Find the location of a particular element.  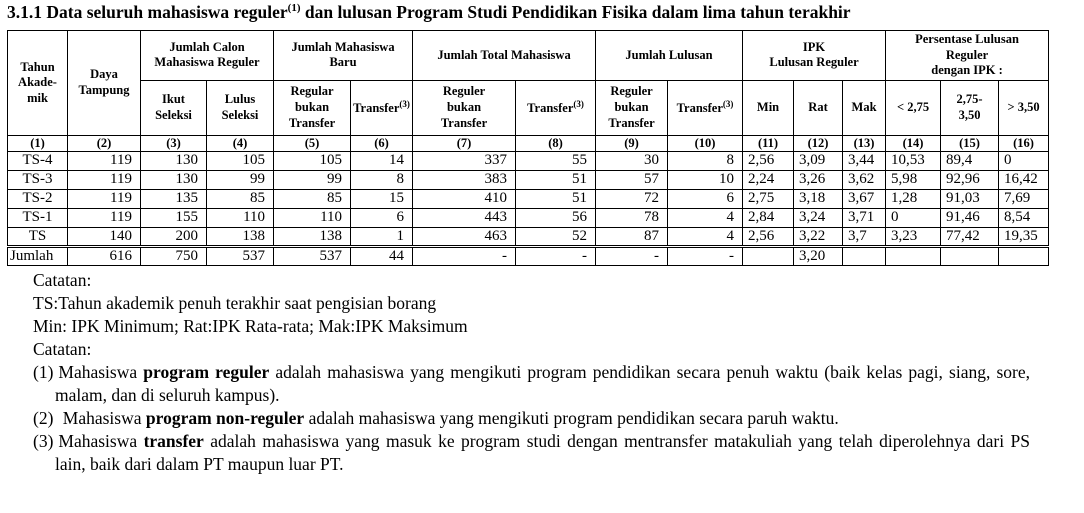

table-cell: 57 is located at coordinates (632, 179).